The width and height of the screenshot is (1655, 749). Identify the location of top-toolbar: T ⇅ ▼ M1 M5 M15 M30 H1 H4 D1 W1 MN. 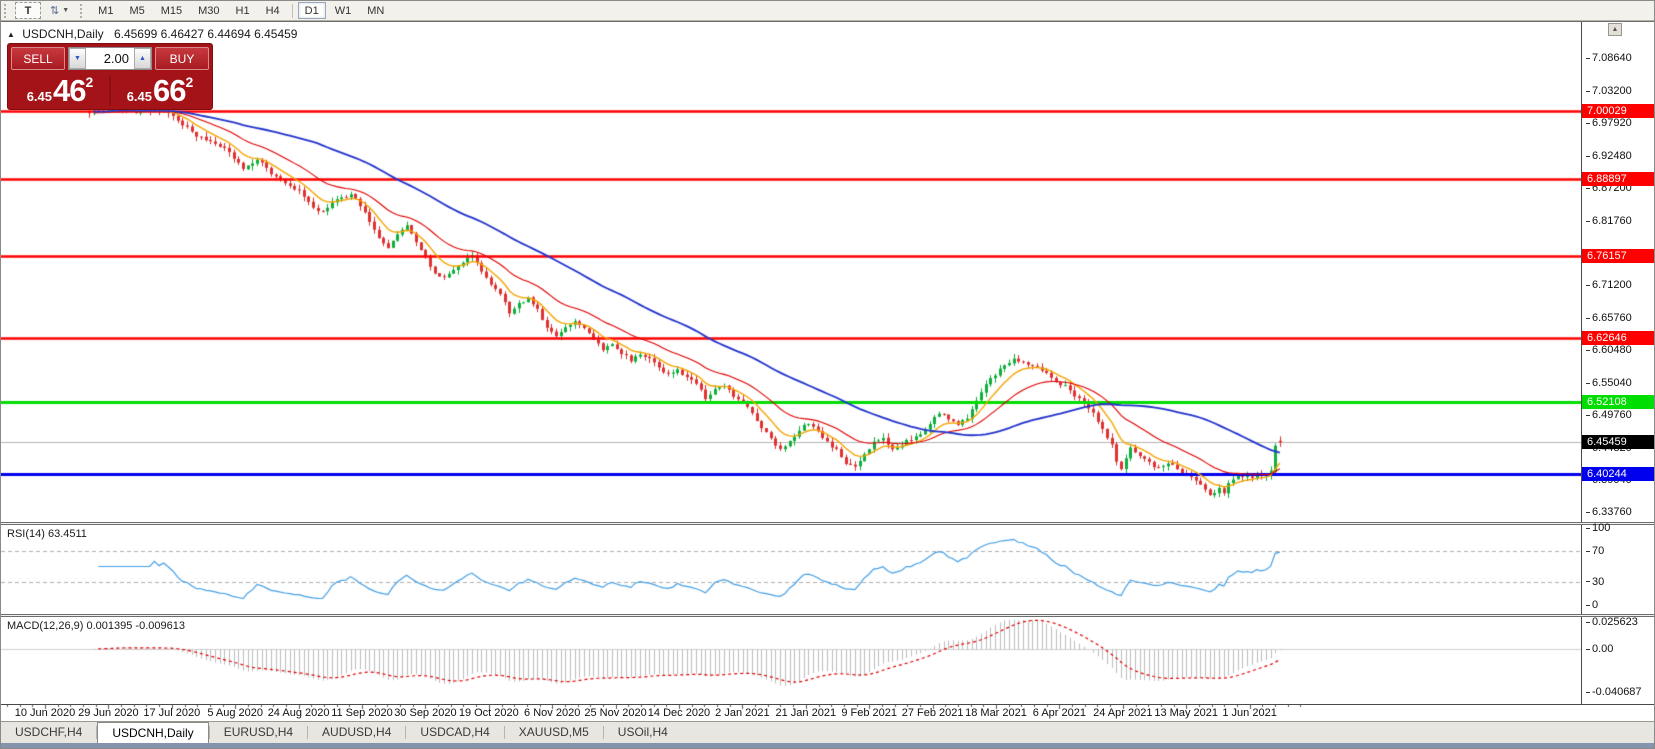
(827, 11).